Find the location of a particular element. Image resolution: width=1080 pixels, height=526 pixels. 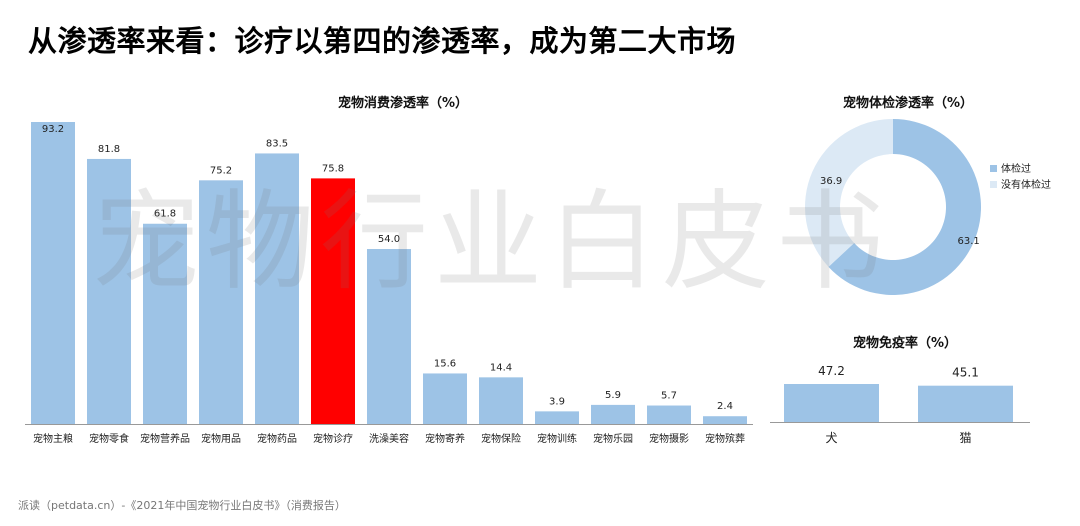

category-label: 宠物诊疗 is located at coordinates (333, 438).